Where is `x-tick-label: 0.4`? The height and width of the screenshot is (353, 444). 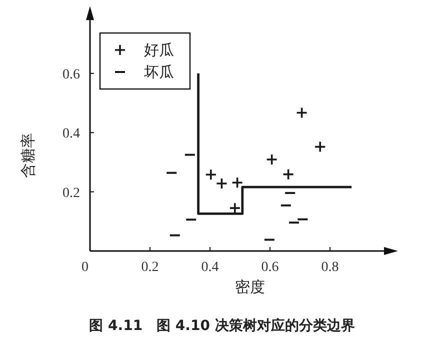
x-tick-label: 0.4 is located at coordinates (210, 267).